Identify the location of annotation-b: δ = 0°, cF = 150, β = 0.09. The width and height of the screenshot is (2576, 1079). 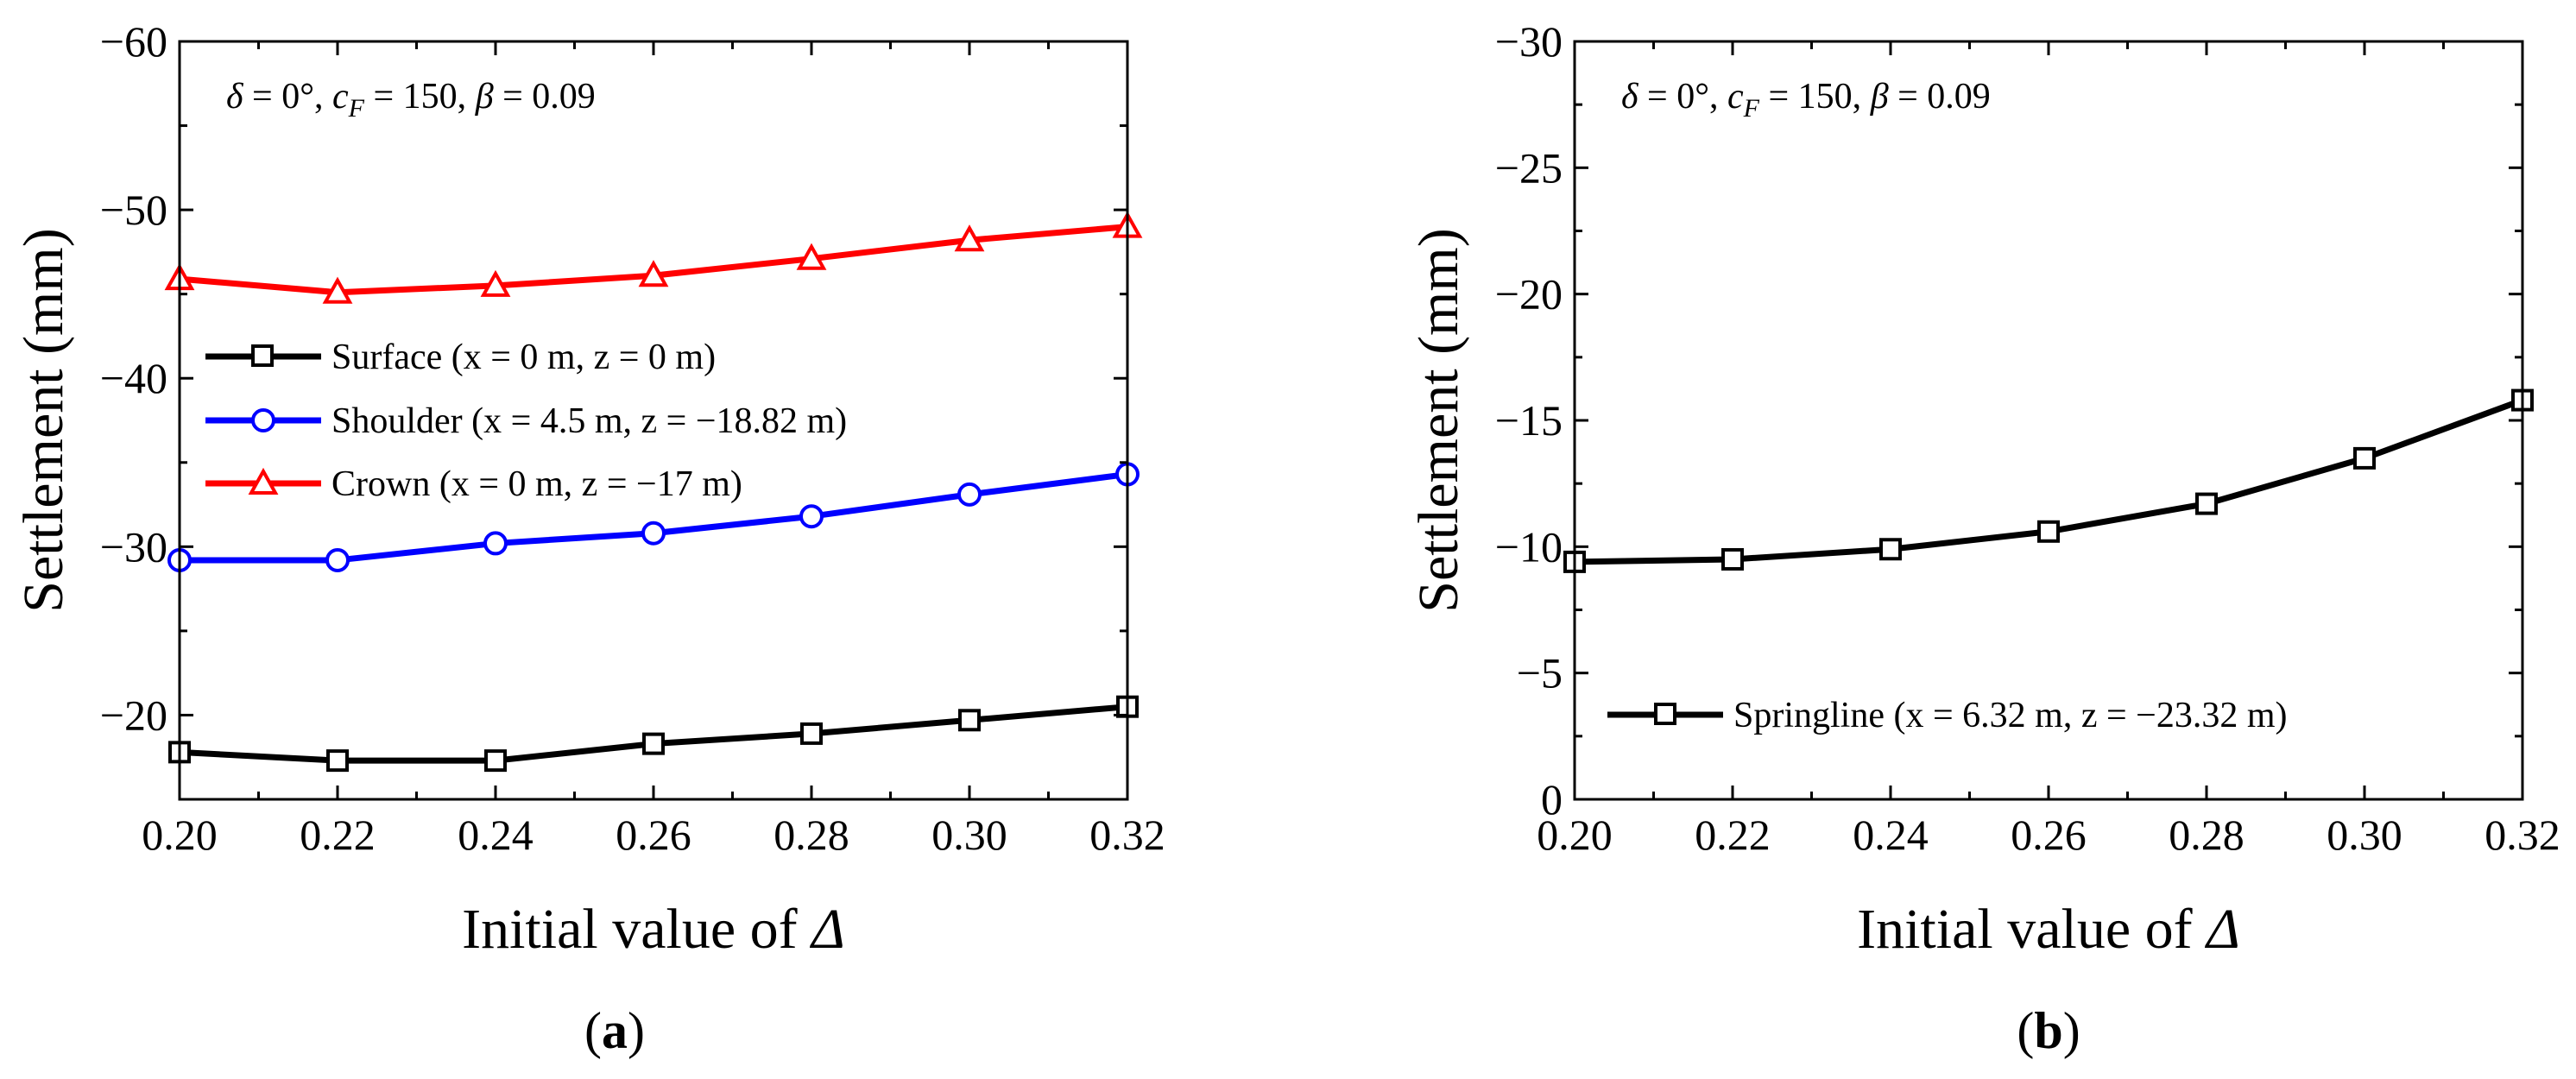
(1806, 100).